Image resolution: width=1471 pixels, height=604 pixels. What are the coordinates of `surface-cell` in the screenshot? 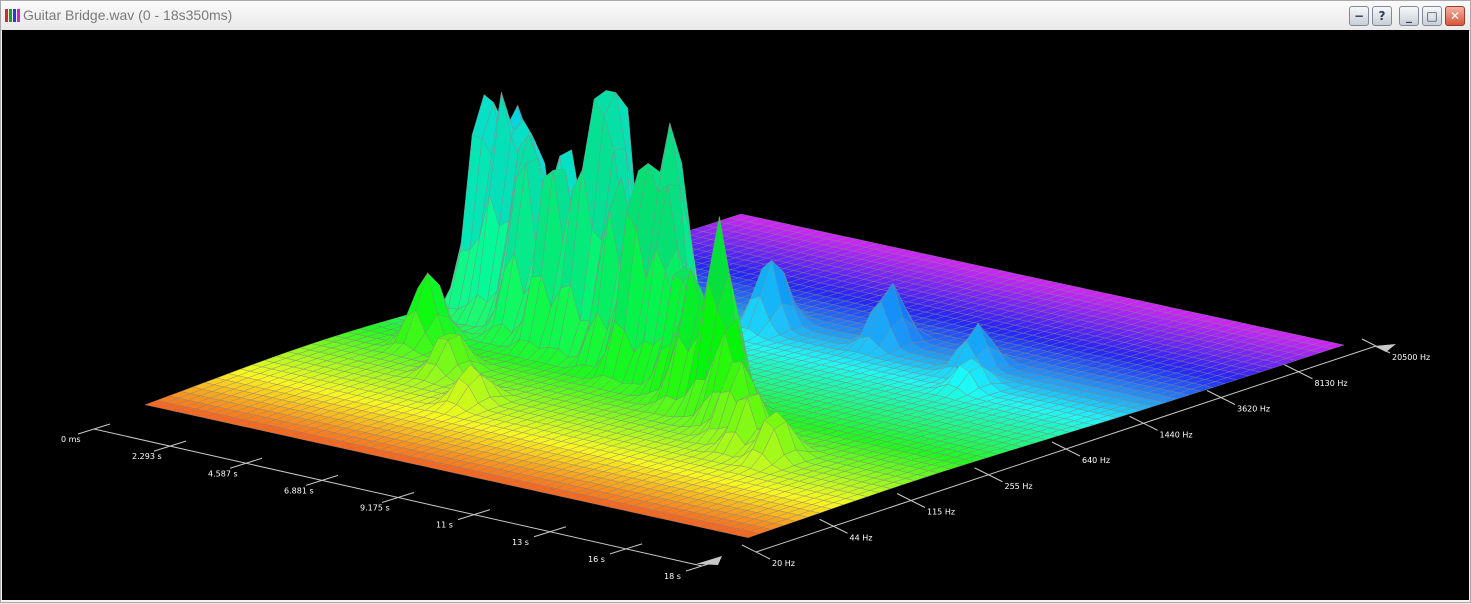 It's located at (749, 534).